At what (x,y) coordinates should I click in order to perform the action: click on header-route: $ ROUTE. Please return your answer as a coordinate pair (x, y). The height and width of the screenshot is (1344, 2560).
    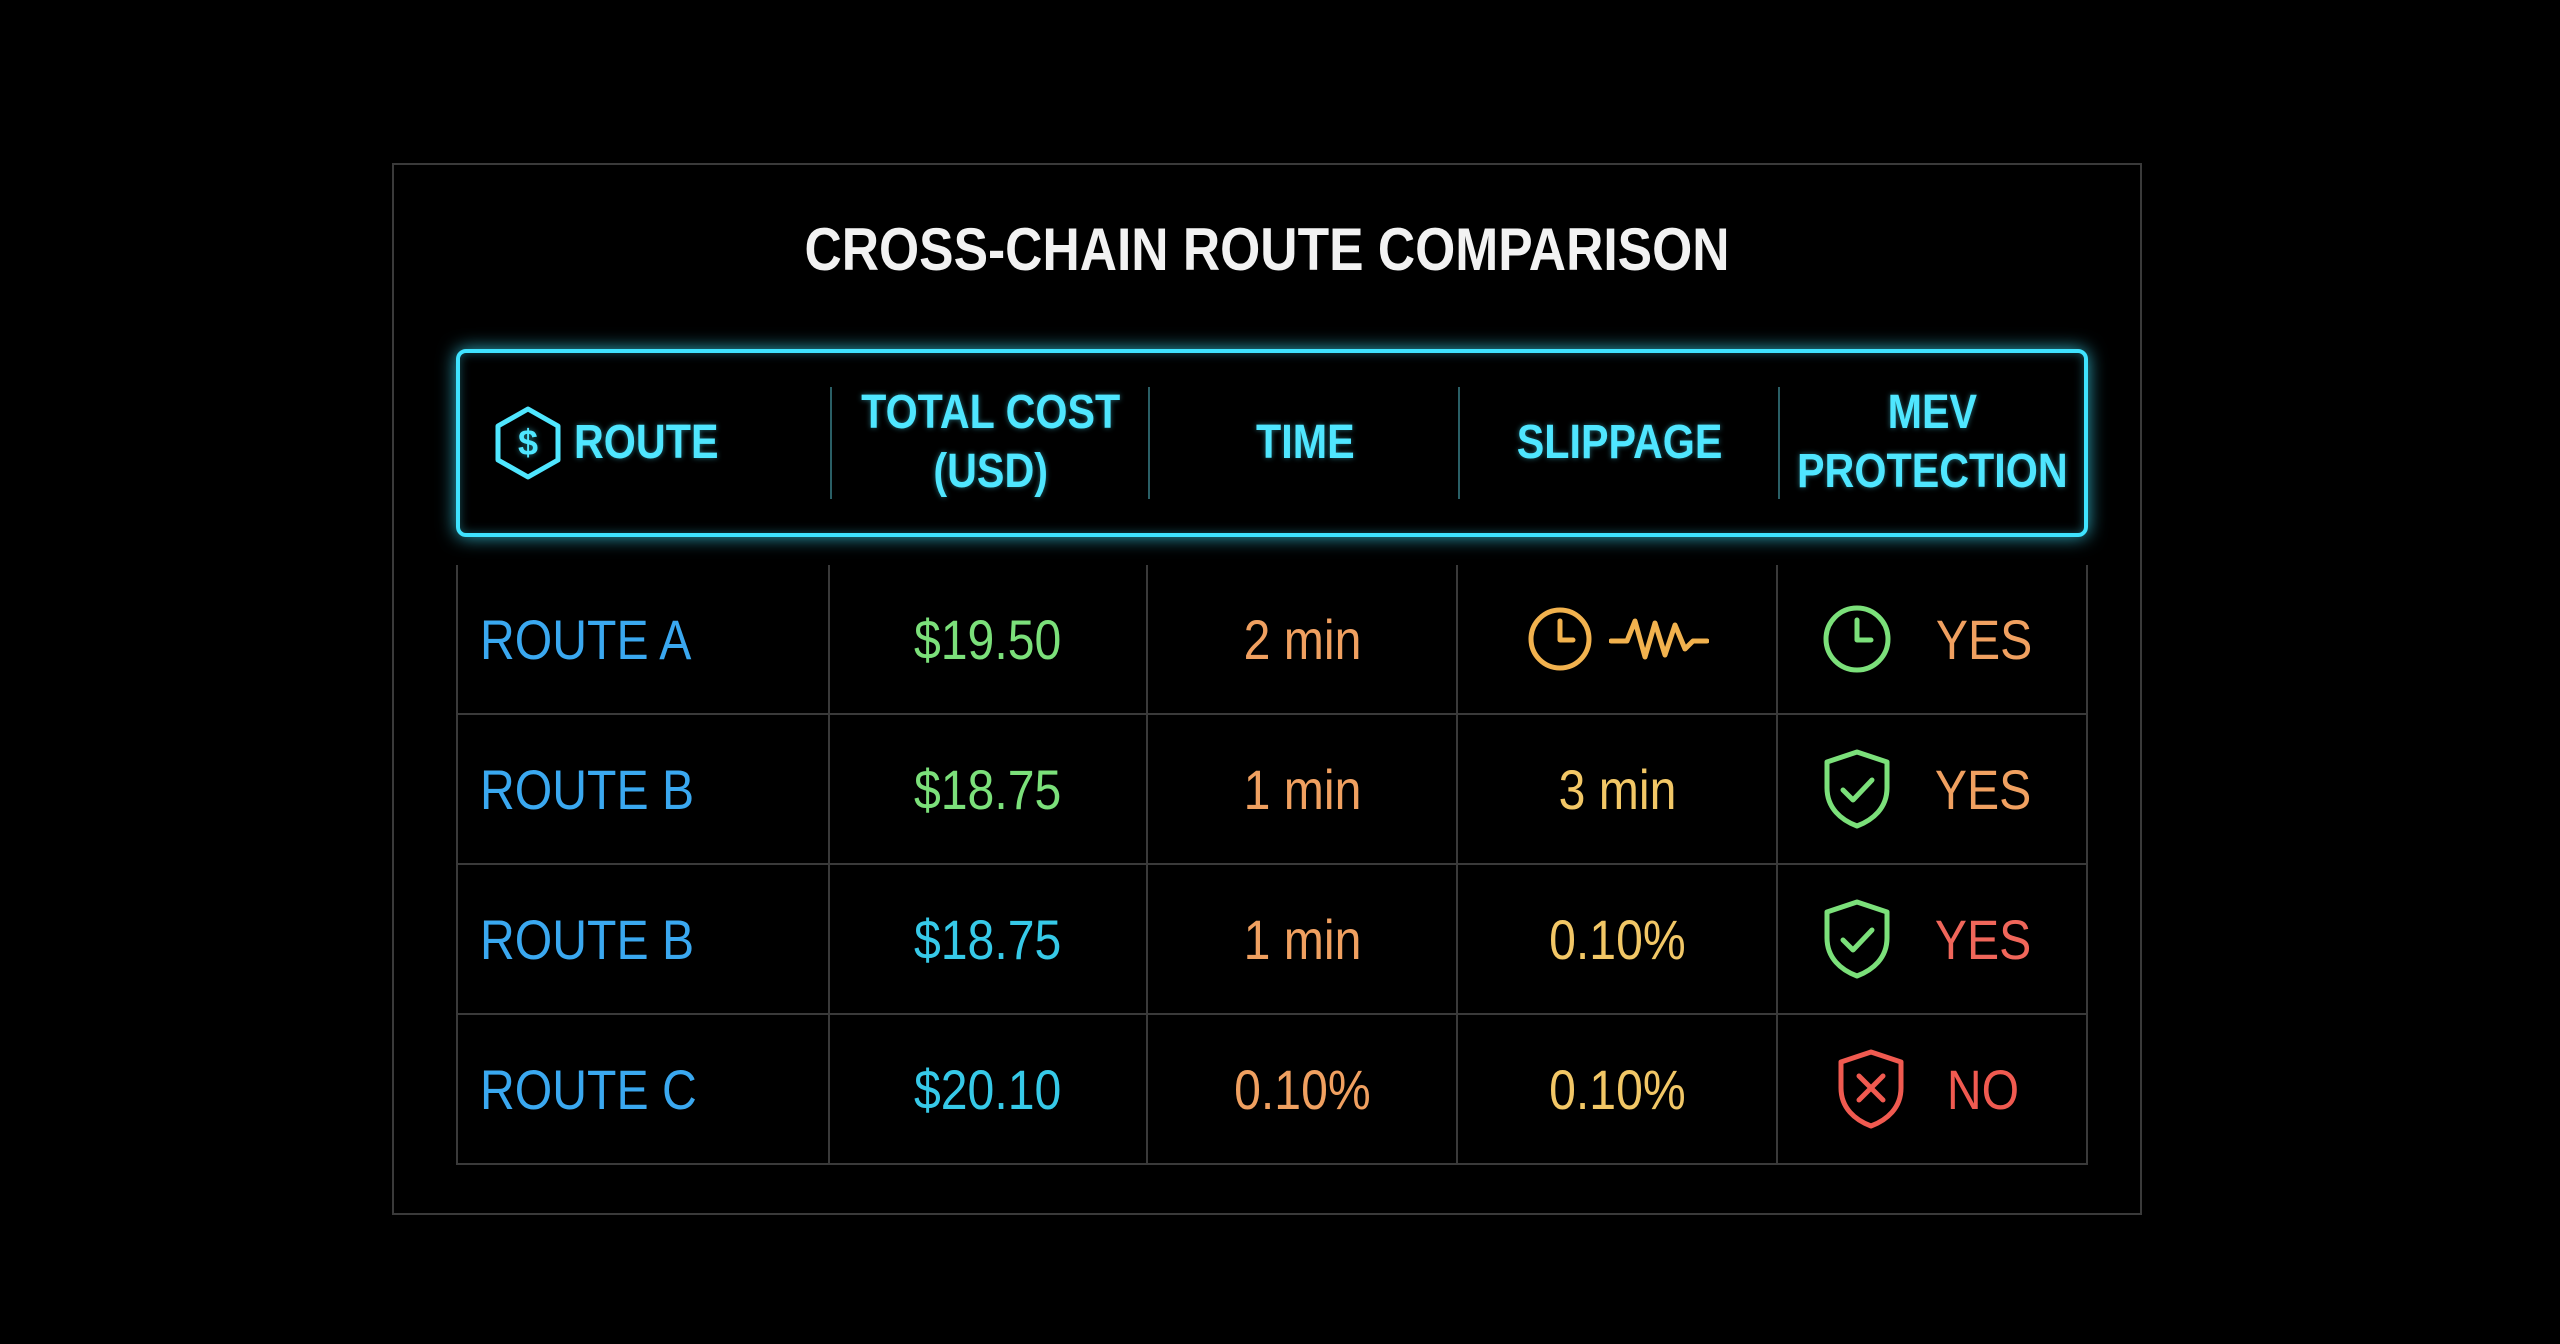
    Looking at the image, I should click on (646, 443).